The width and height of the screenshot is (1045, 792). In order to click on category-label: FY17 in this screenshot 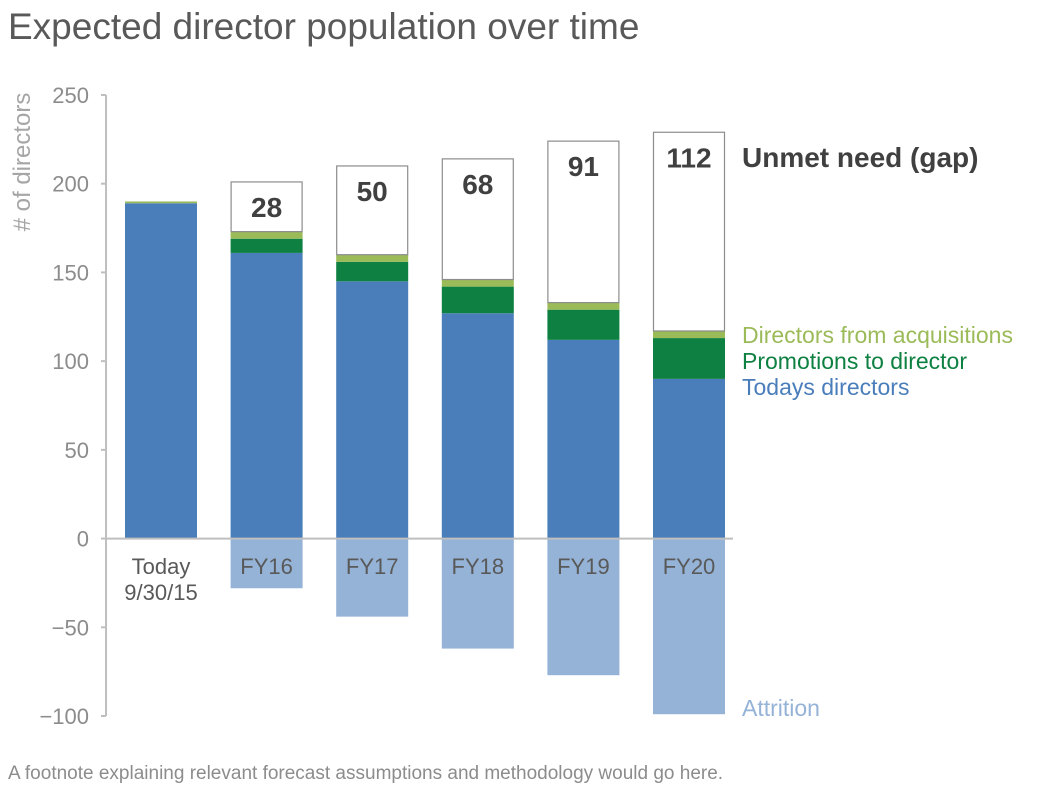, I will do `click(372, 566)`.